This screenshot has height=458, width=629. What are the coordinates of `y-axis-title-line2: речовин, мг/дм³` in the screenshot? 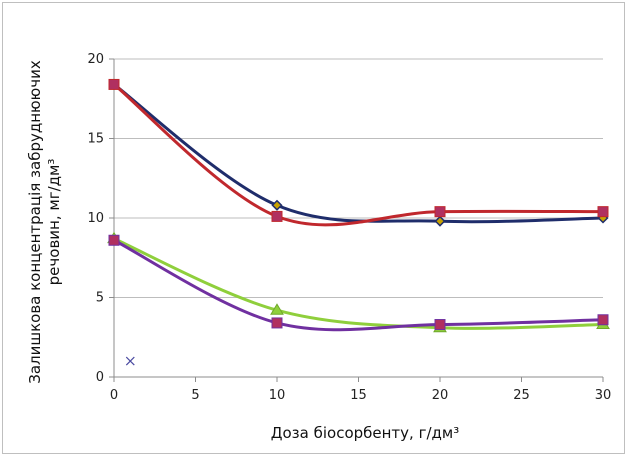 It's located at (54, 222).